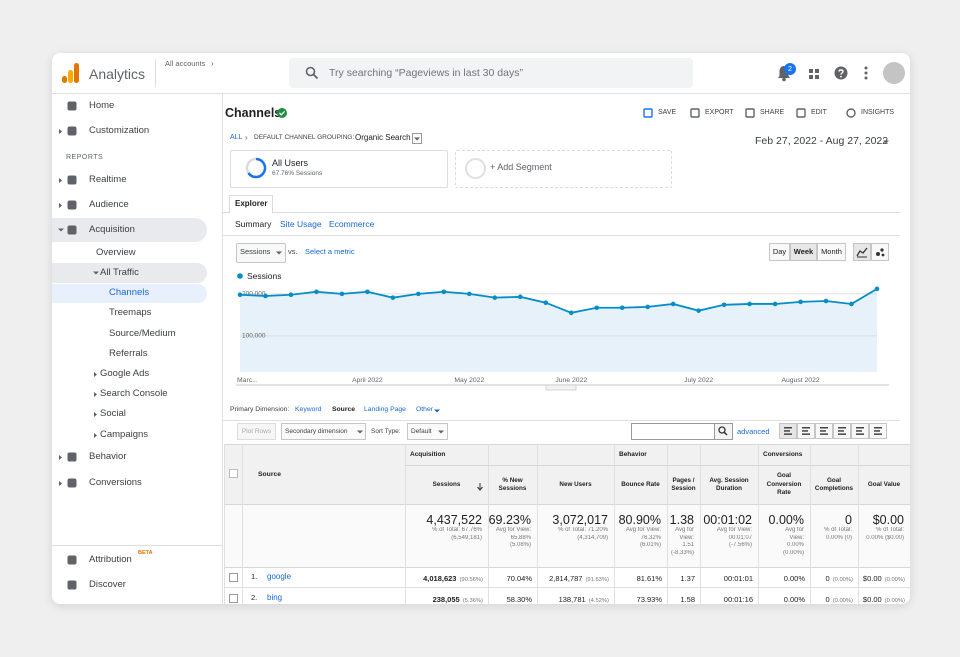 The width and height of the screenshot is (960, 657). I want to click on total-detail: (4,314,709), so click(592, 537).